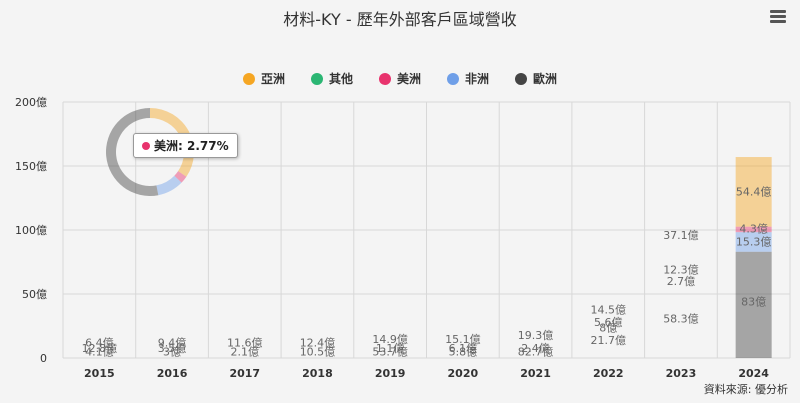  Describe the element at coordinates (99, 373) in the screenshot. I see `x-tick-label: 2015` at that location.